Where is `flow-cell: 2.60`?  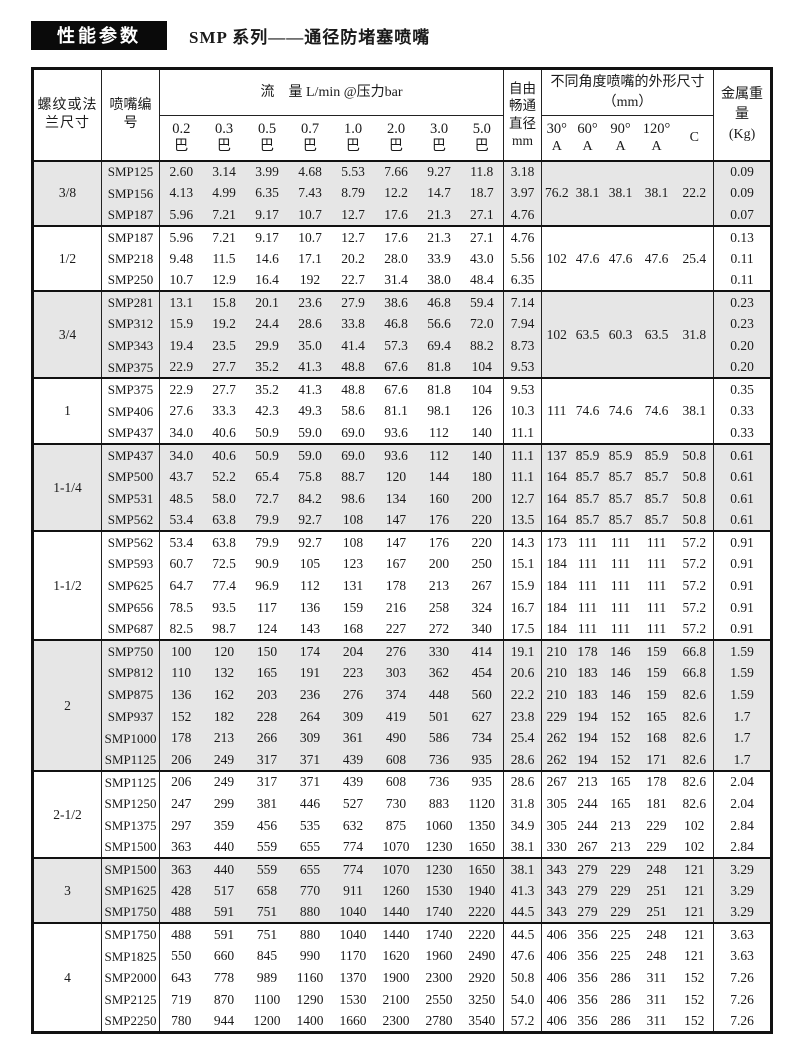
flow-cell: 2.60 is located at coordinates (181, 171).